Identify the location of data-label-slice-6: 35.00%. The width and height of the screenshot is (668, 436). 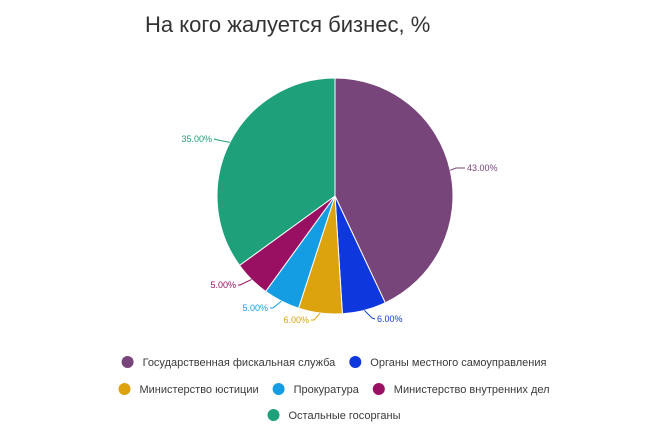
(196, 139).